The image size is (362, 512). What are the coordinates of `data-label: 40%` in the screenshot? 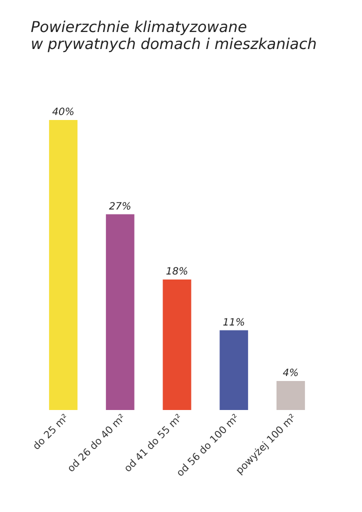 It's located at (63, 112).